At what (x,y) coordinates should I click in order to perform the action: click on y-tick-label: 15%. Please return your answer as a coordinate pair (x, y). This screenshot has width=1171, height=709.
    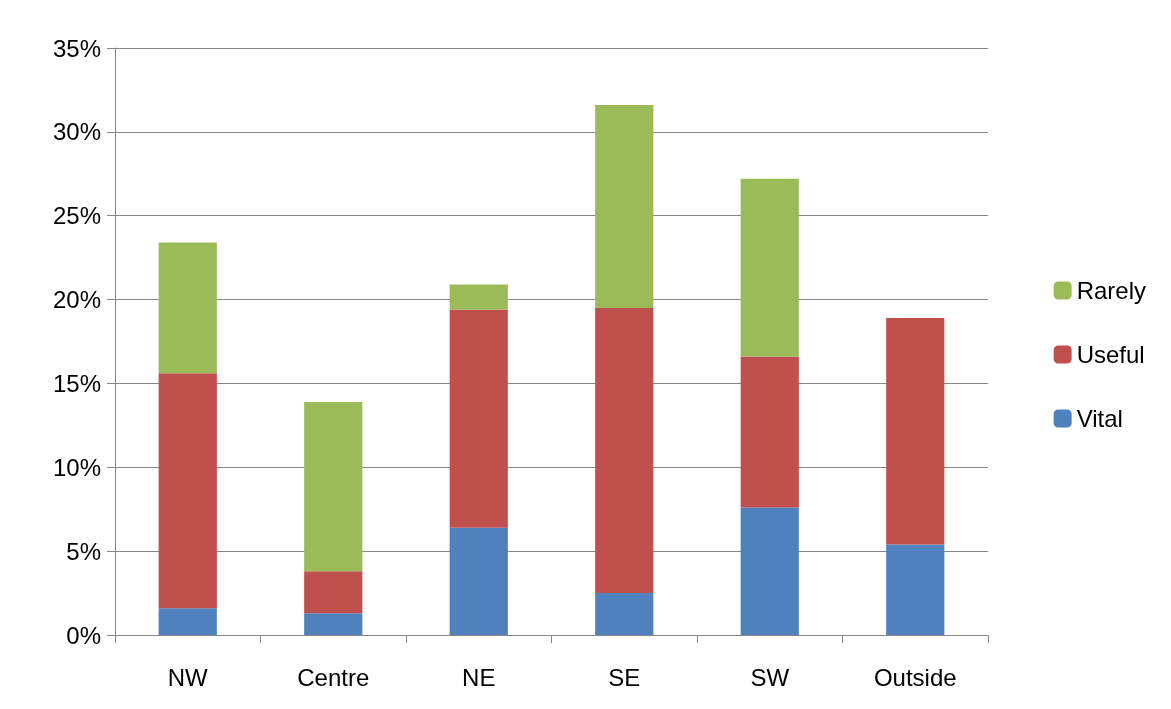
    Looking at the image, I should click on (76, 383).